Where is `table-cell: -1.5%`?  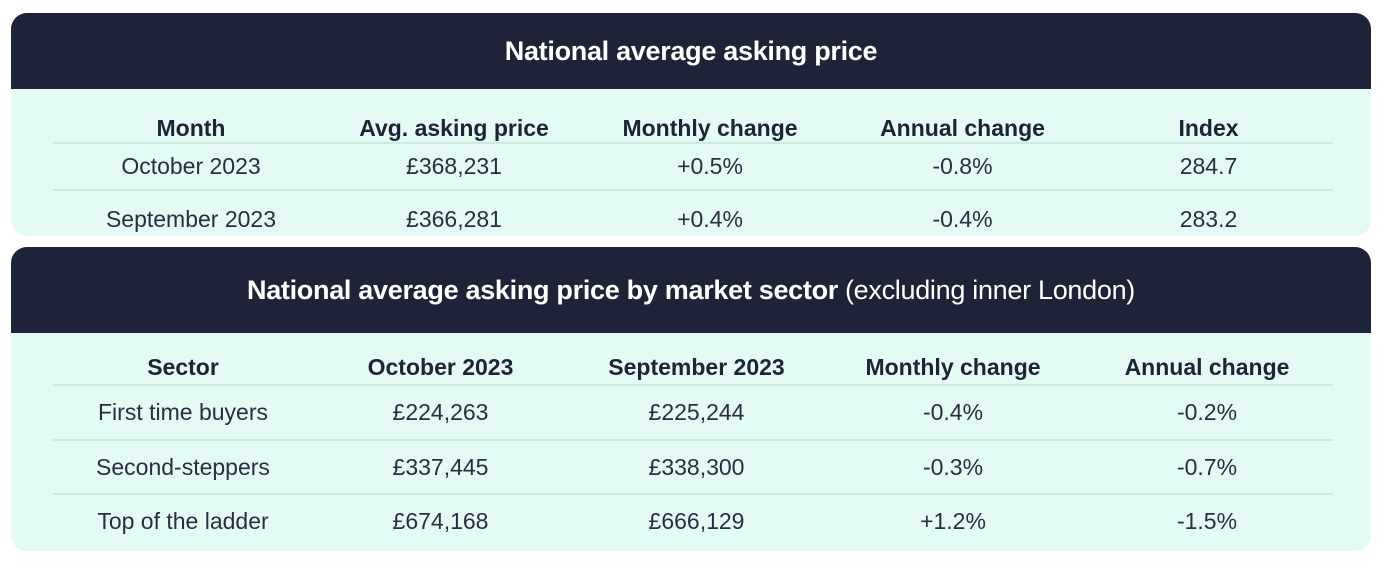 table-cell: -1.5% is located at coordinates (1207, 521).